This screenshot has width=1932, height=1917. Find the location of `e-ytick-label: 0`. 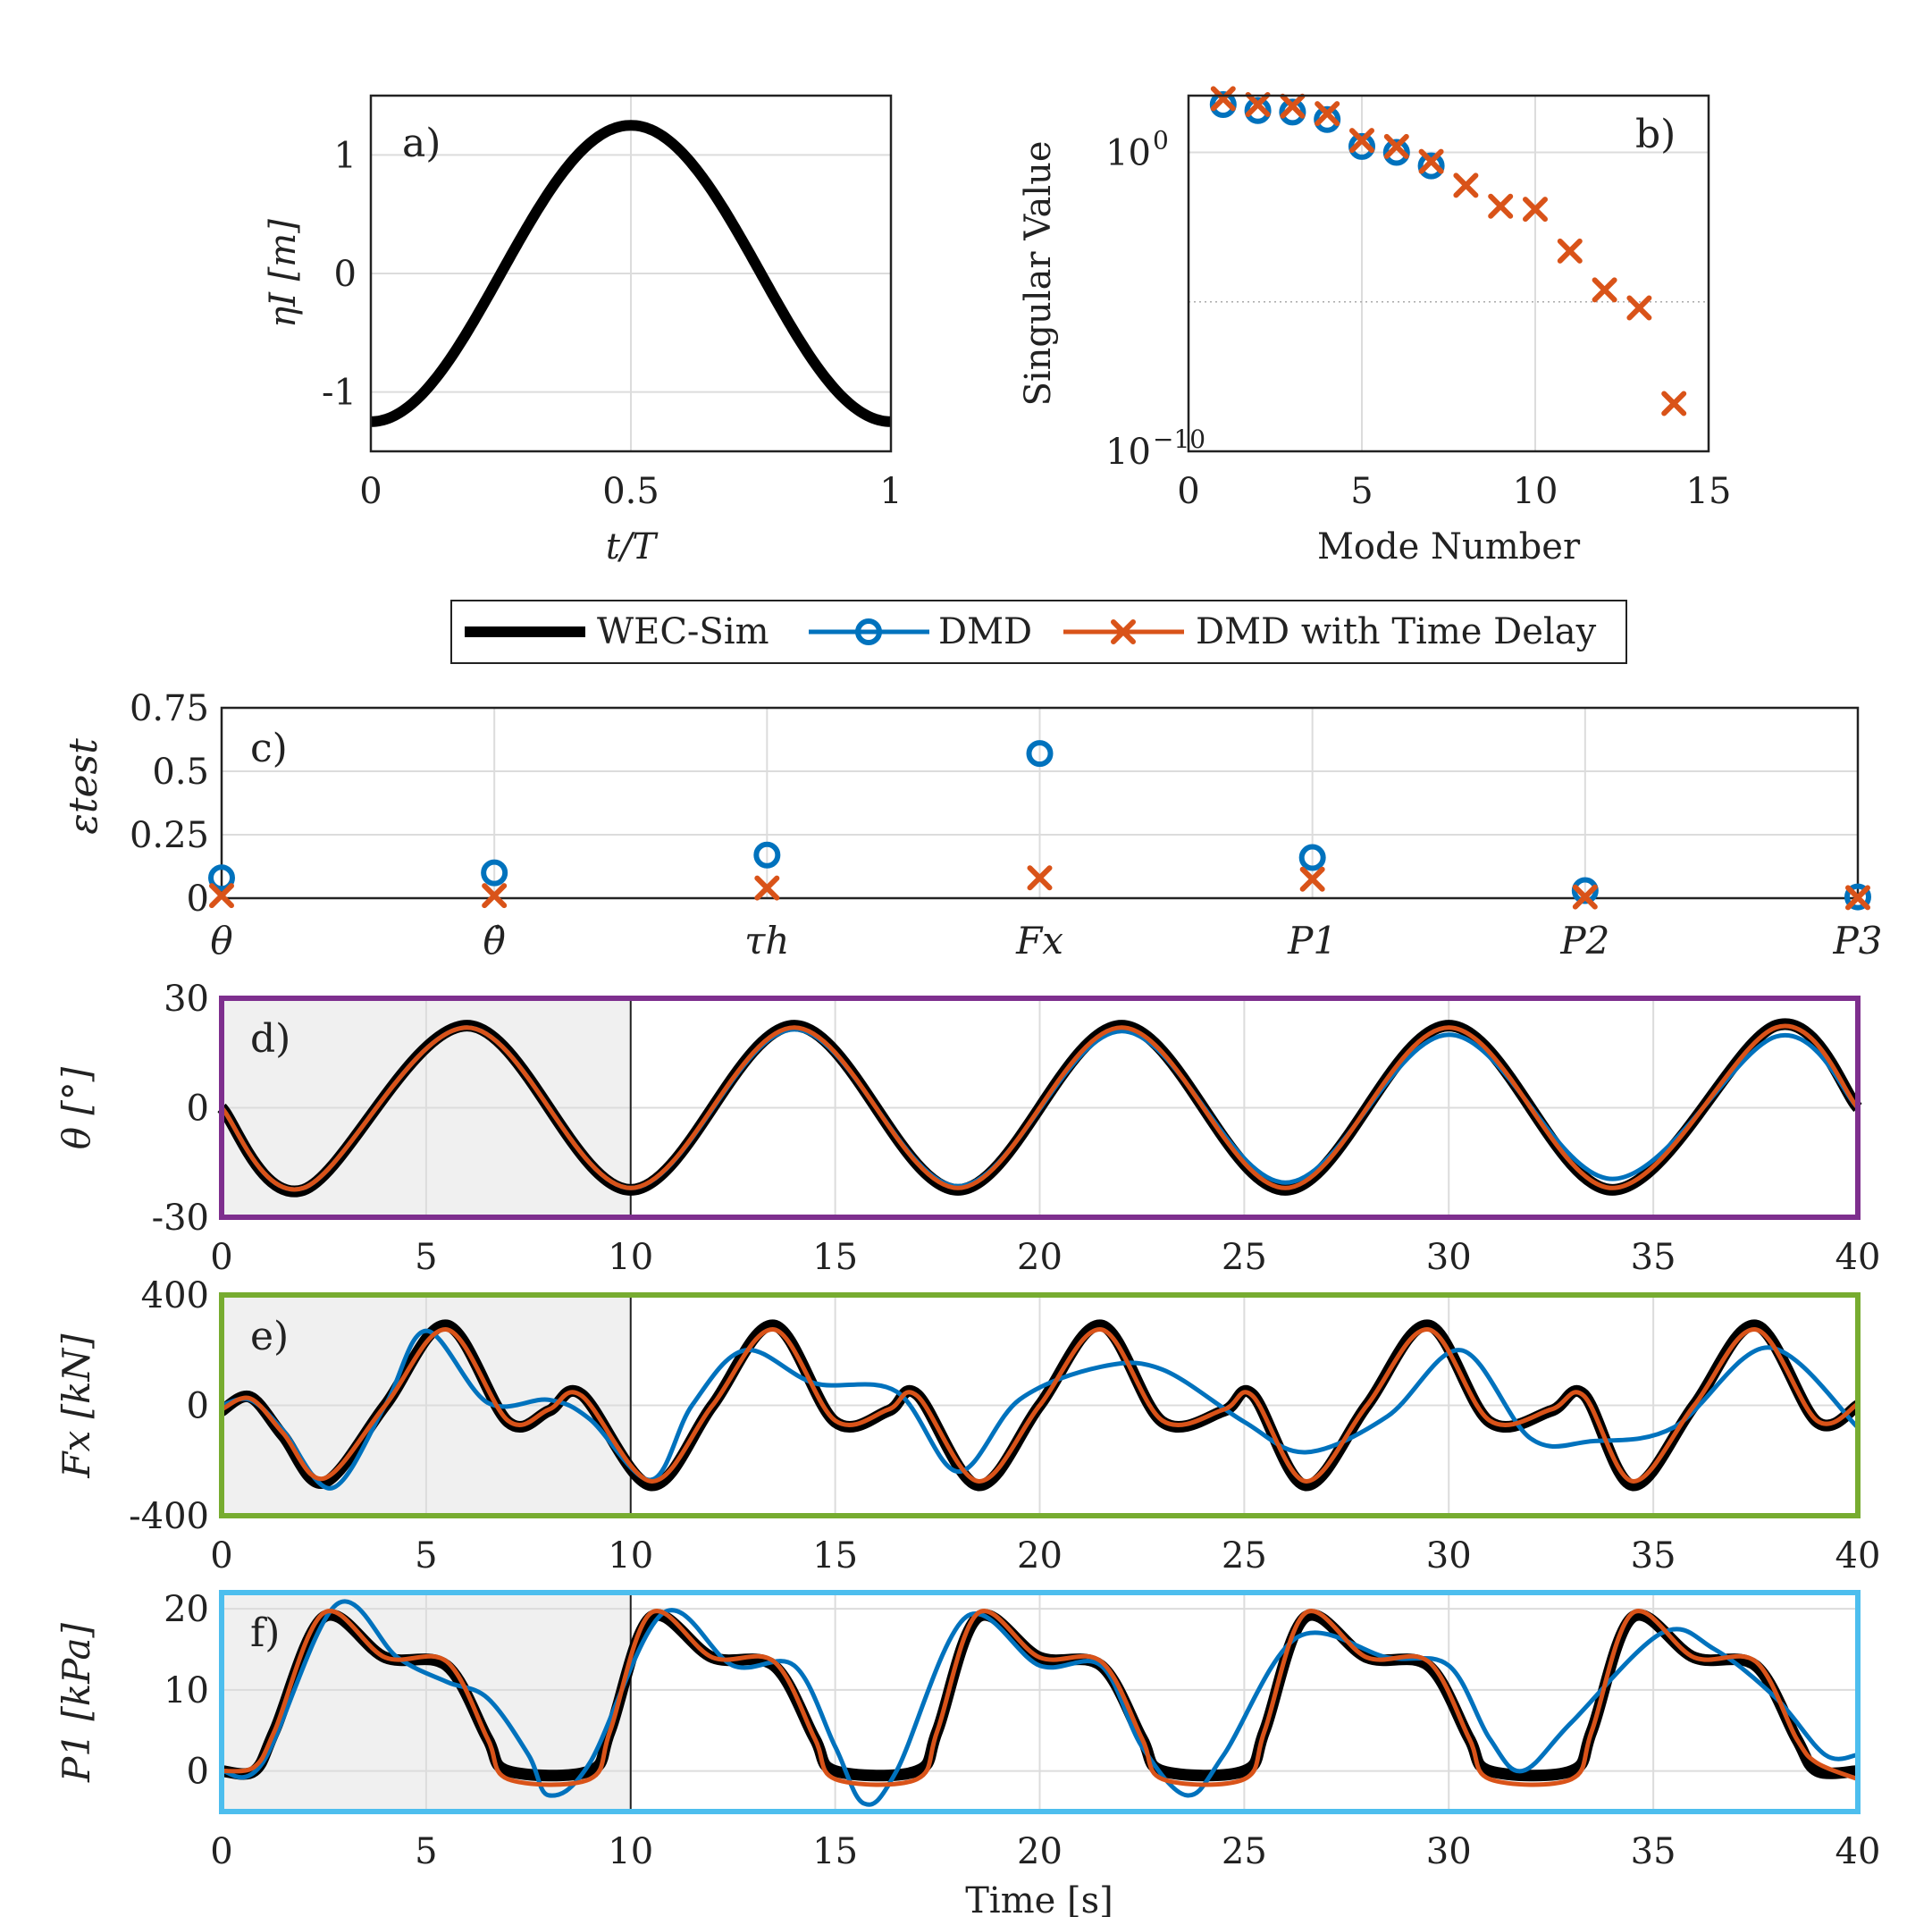

e-ytick-label: 0 is located at coordinates (198, 1406).